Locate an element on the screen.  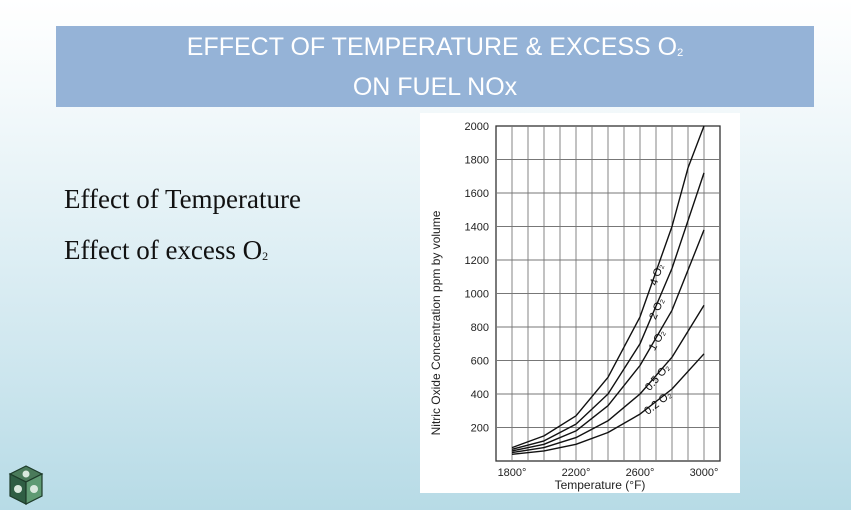
y-tick-label: 1000 is located at coordinates (477, 295).